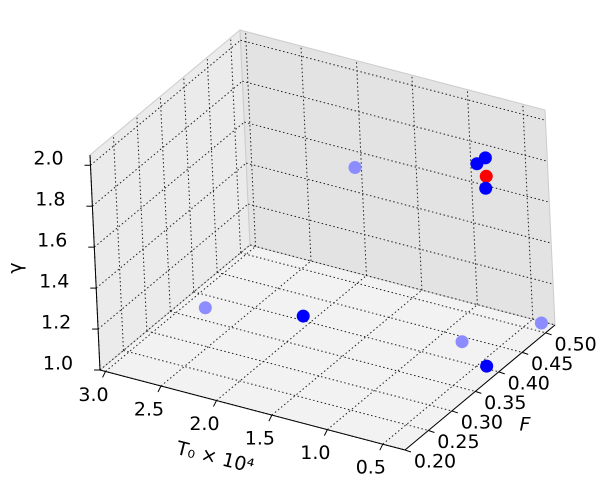 This screenshot has width=598, height=492. What do you see at coordinates (204, 424) in the screenshot?
I see `x-tick-label: 2.0` at bounding box center [204, 424].